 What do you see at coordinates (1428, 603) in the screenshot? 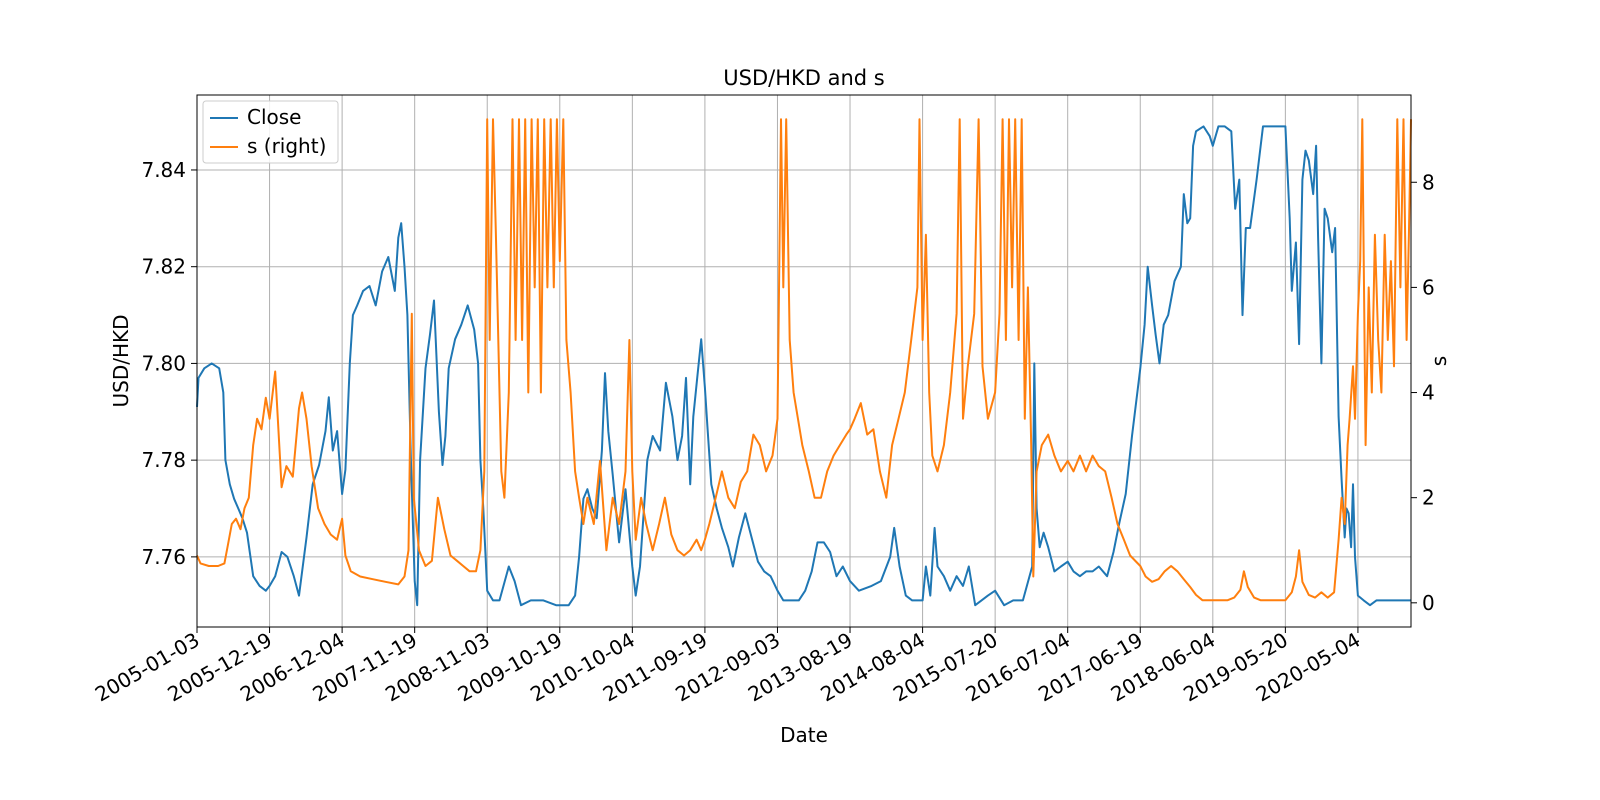
I see `y-right-tick-label: 0` at bounding box center [1428, 603].